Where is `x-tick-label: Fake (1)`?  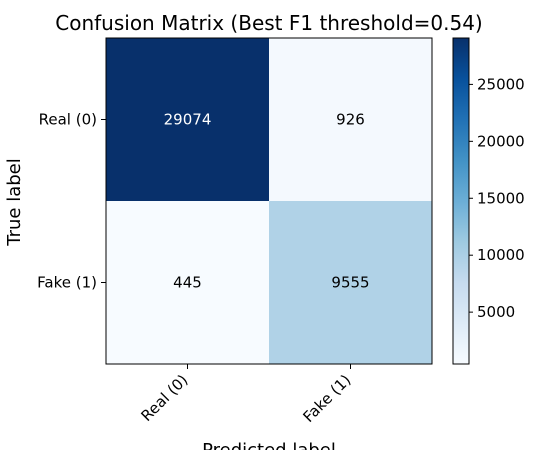
x-tick-label: Fake (1) is located at coordinates (326, 398).